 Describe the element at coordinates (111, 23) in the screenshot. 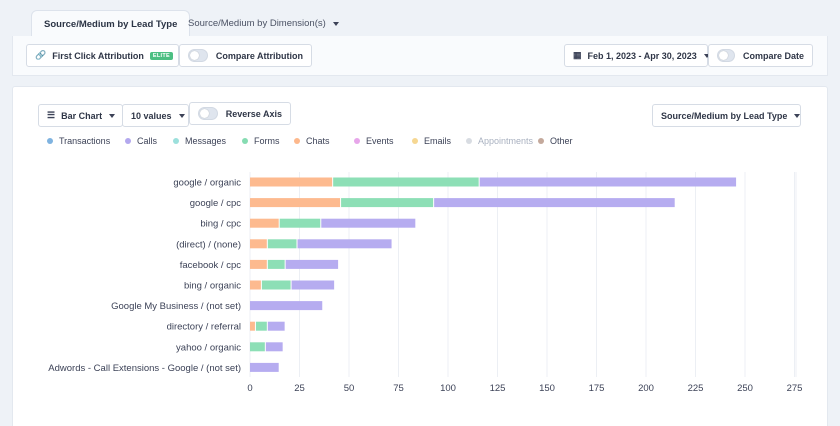

I see `tab-source-medium-lead-type: Source/Medium by Lead Type` at that location.